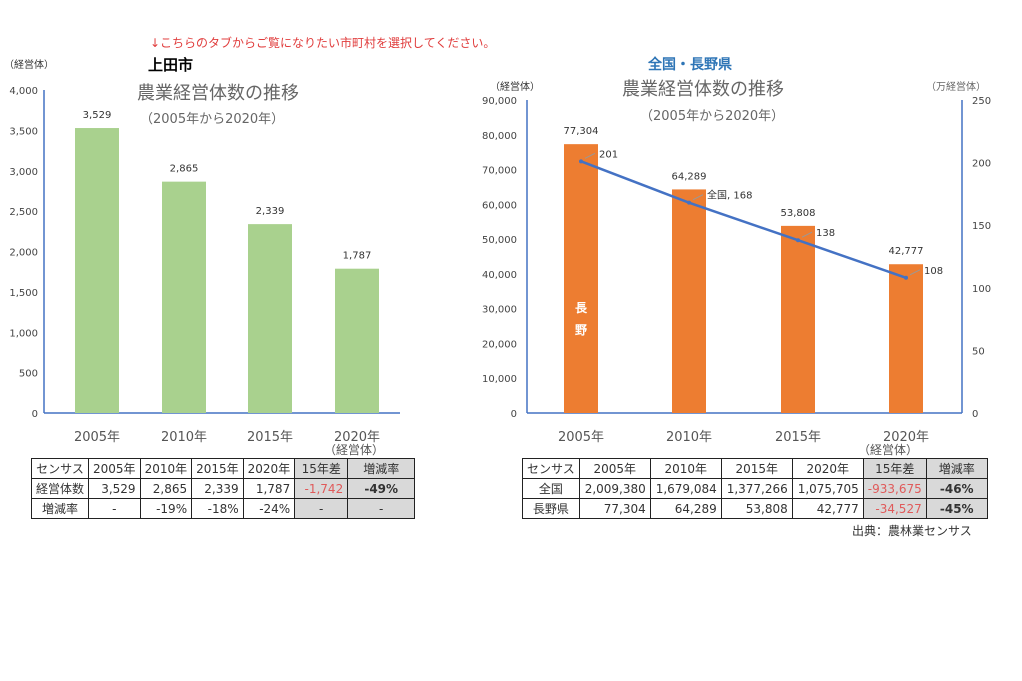  I want to click on right-bar-data-label: 53,808, so click(798, 213).